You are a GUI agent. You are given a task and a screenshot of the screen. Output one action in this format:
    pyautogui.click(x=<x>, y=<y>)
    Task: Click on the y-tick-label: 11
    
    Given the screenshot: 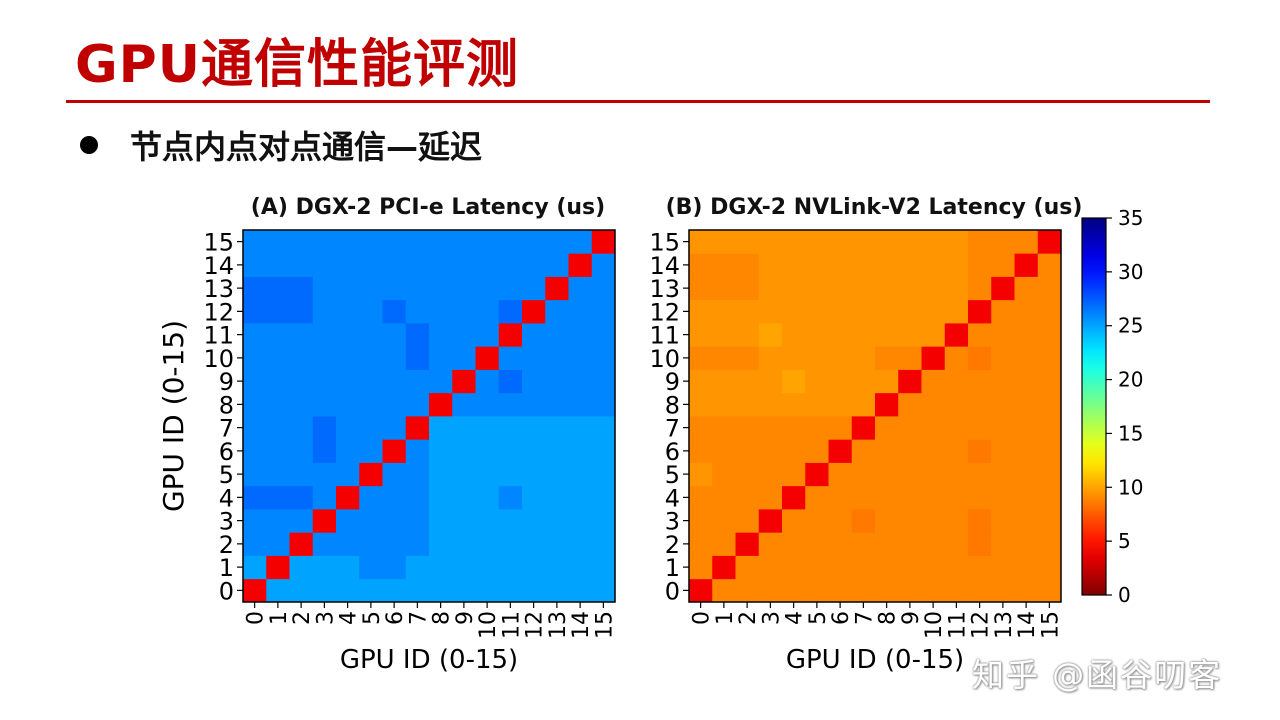 What is the action you would take?
    pyautogui.click(x=218, y=336)
    